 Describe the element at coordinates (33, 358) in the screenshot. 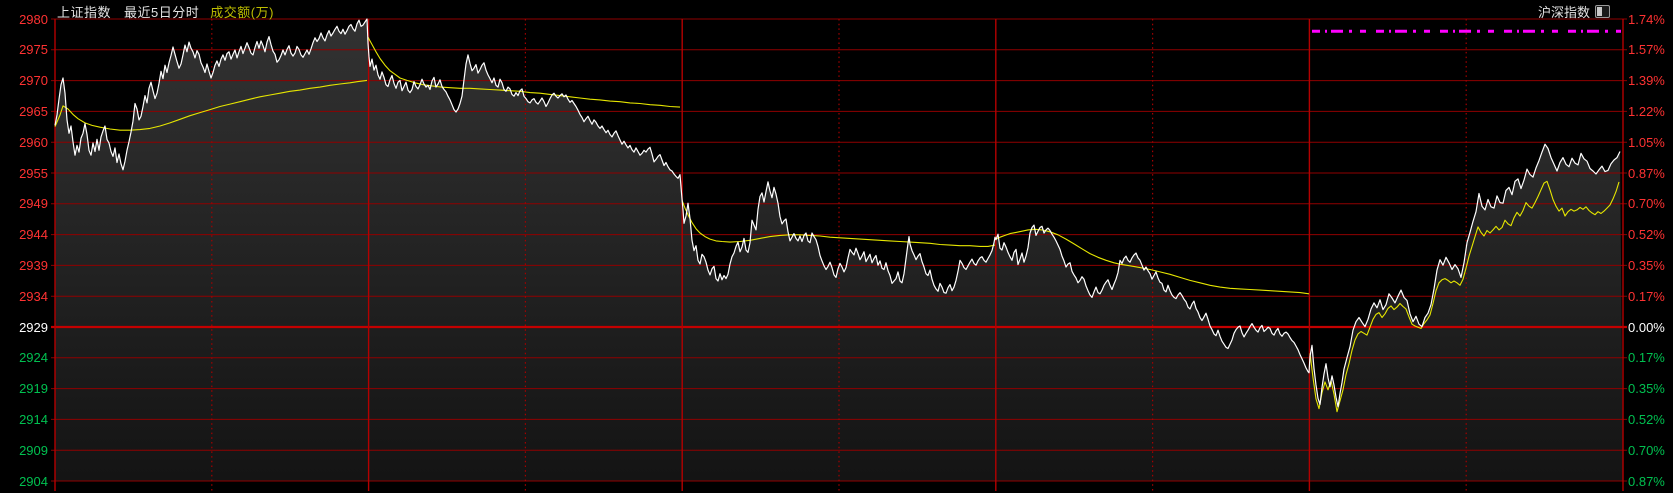

I see `left-axis-label: 2924` at that location.